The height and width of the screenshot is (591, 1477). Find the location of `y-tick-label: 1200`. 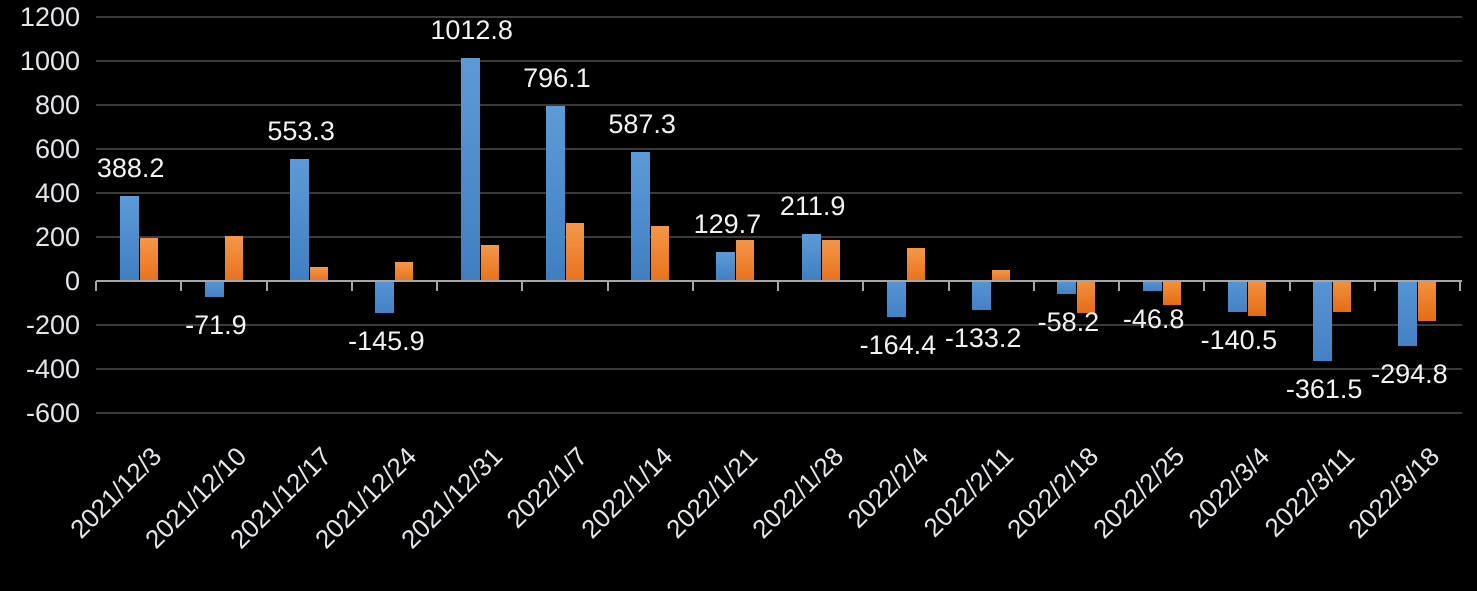

y-tick-label: 1200 is located at coordinates (49, 17).